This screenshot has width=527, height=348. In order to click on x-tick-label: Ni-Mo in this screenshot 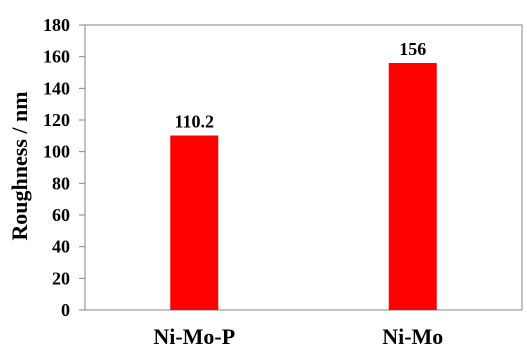, I will do `click(412, 336)`.